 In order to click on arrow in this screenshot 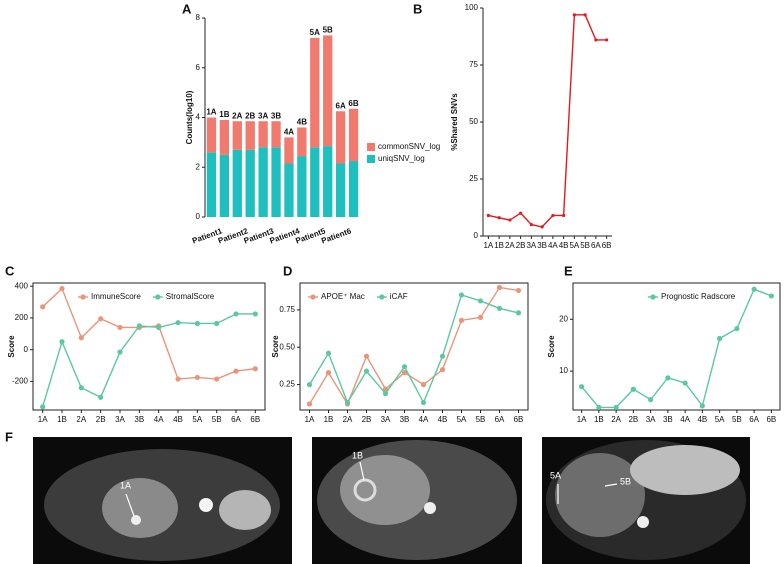, I will do `click(130, 505)`.